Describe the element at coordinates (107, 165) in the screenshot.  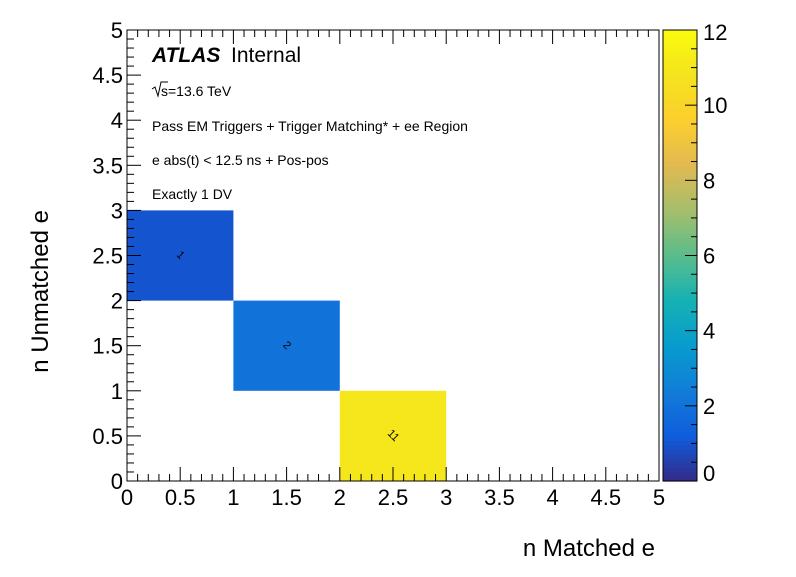
I see `y-tick-label: 3.5` at that location.